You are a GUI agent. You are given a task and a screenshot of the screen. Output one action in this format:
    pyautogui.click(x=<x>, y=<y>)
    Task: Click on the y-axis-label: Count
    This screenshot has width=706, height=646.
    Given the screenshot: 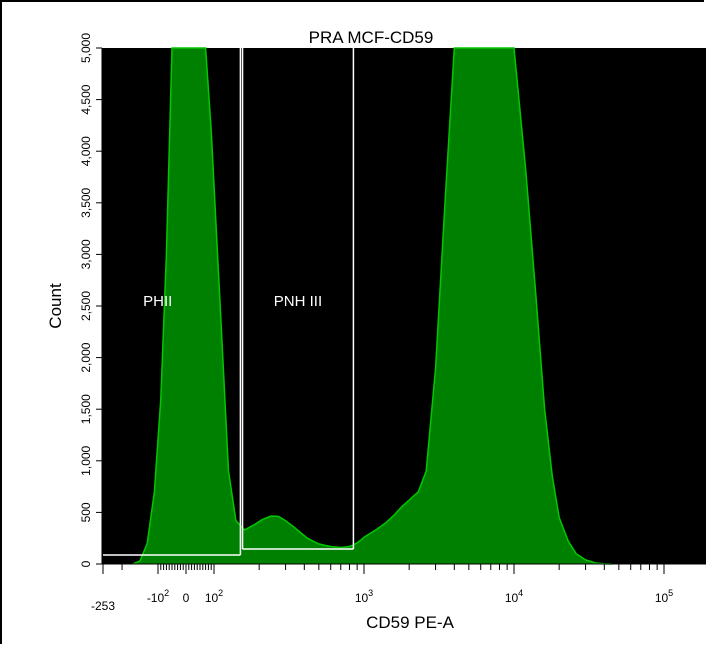 What is the action you would take?
    pyautogui.click(x=55, y=306)
    